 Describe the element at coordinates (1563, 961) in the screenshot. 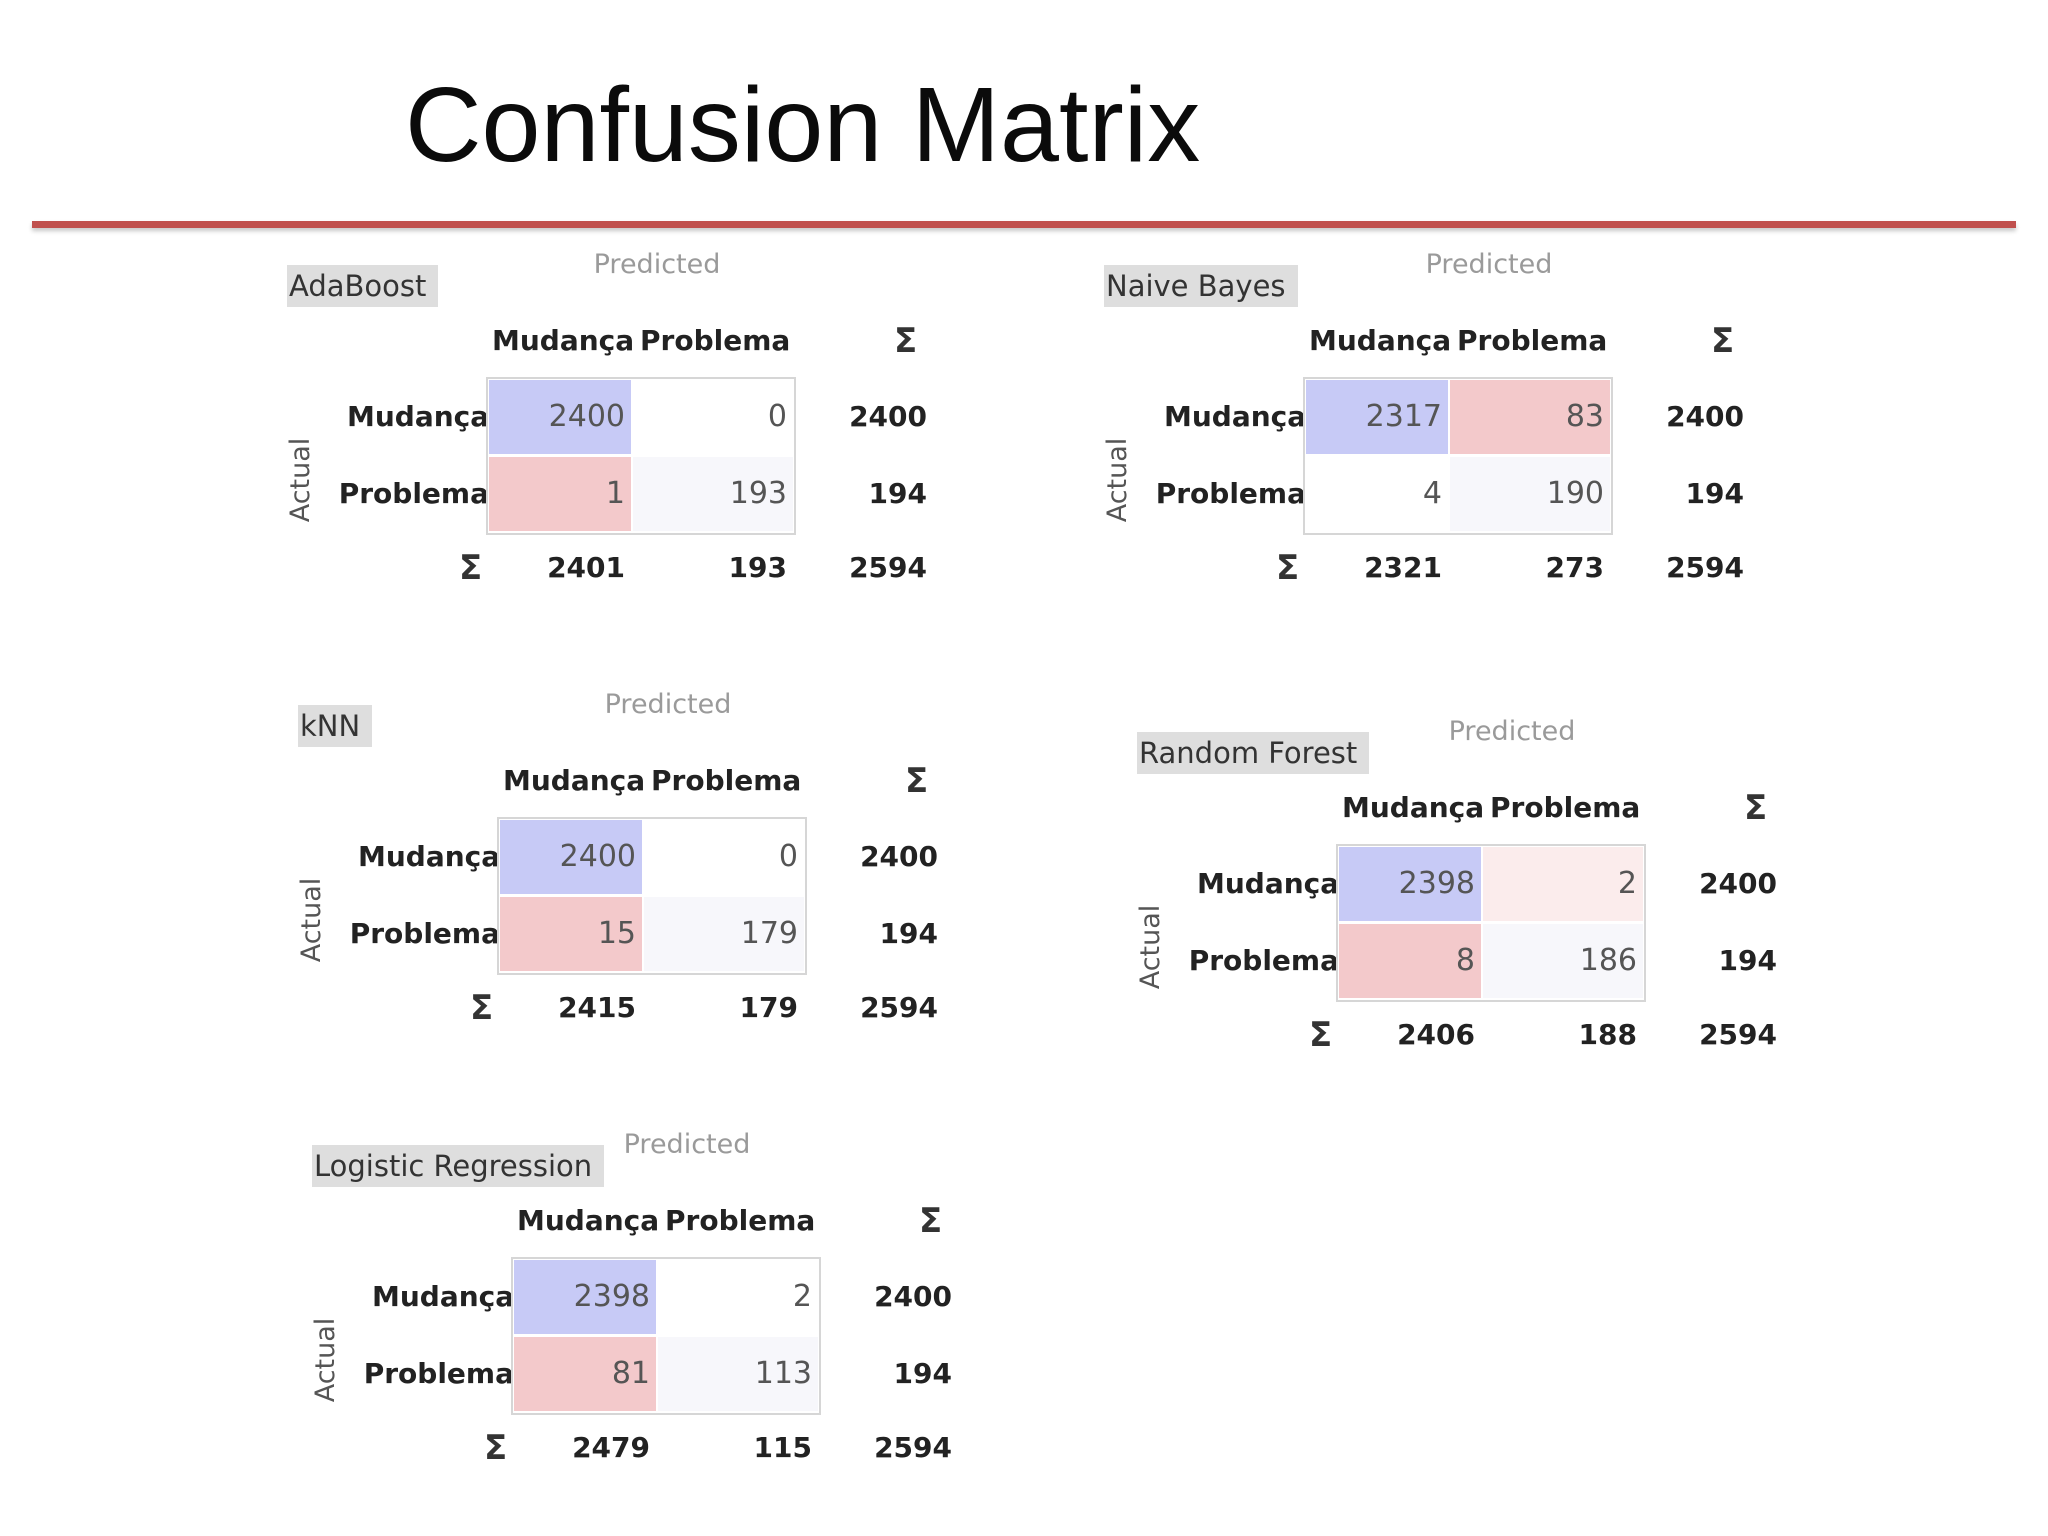

I see `matrix-cell: 186` at that location.